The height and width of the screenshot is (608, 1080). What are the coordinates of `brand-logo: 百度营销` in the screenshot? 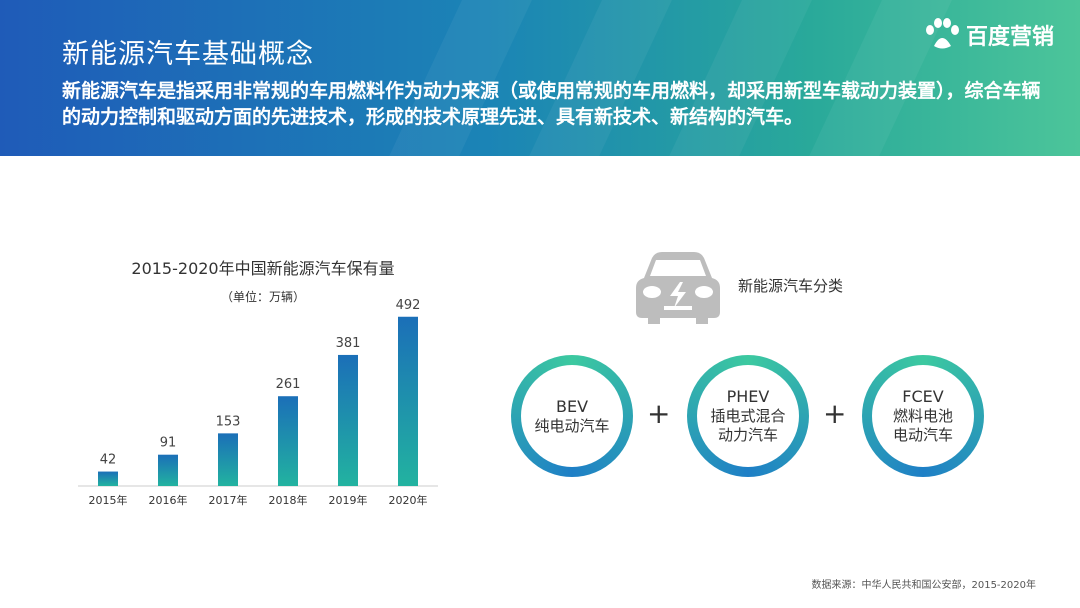 It's located at (988, 35).